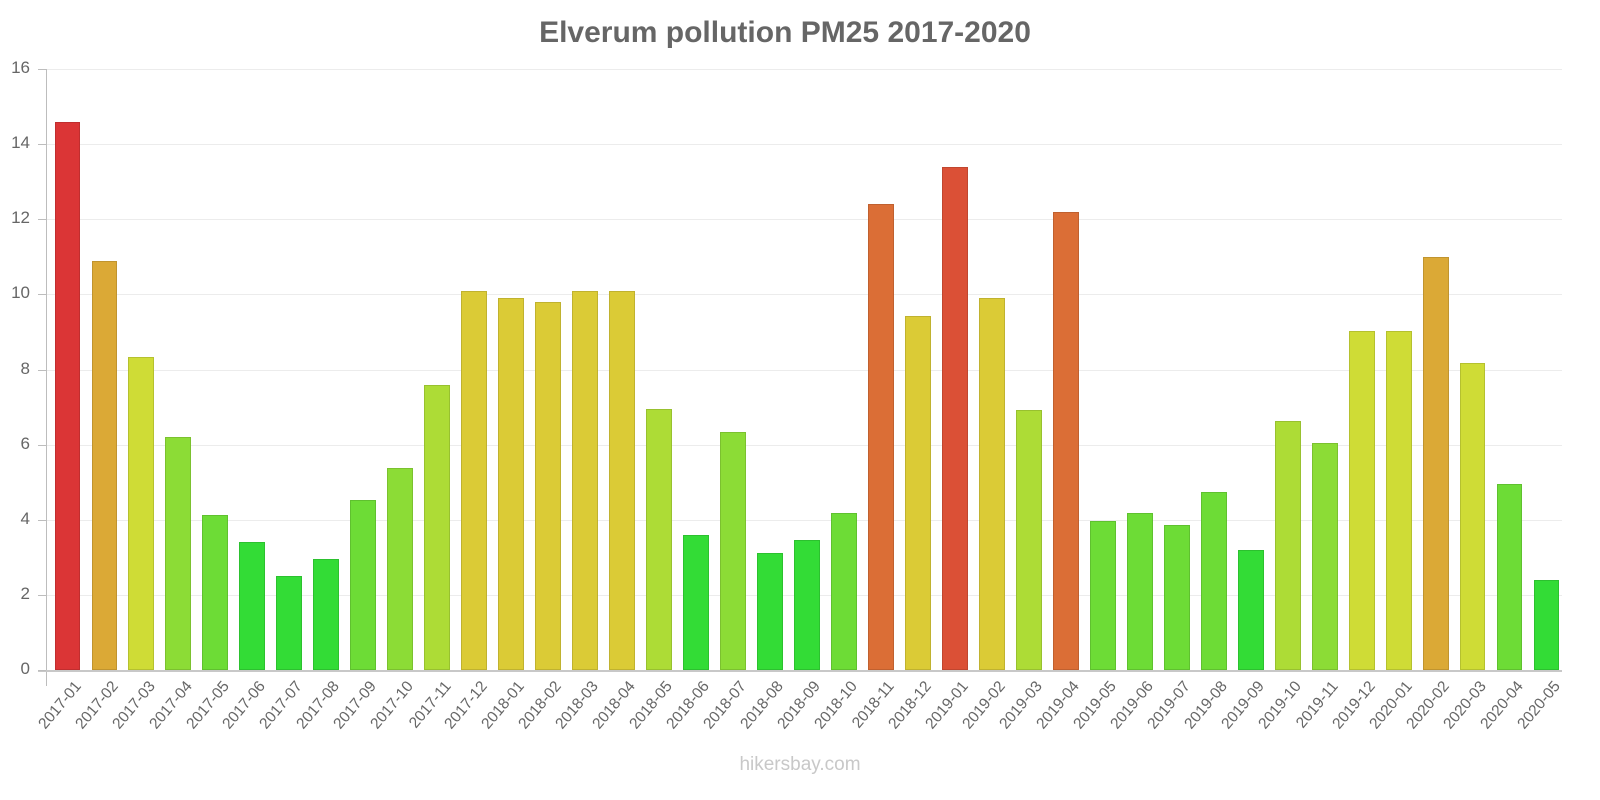 The width and height of the screenshot is (1600, 800). I want to click on watermark: hikersbay.com, so click(800, 764).